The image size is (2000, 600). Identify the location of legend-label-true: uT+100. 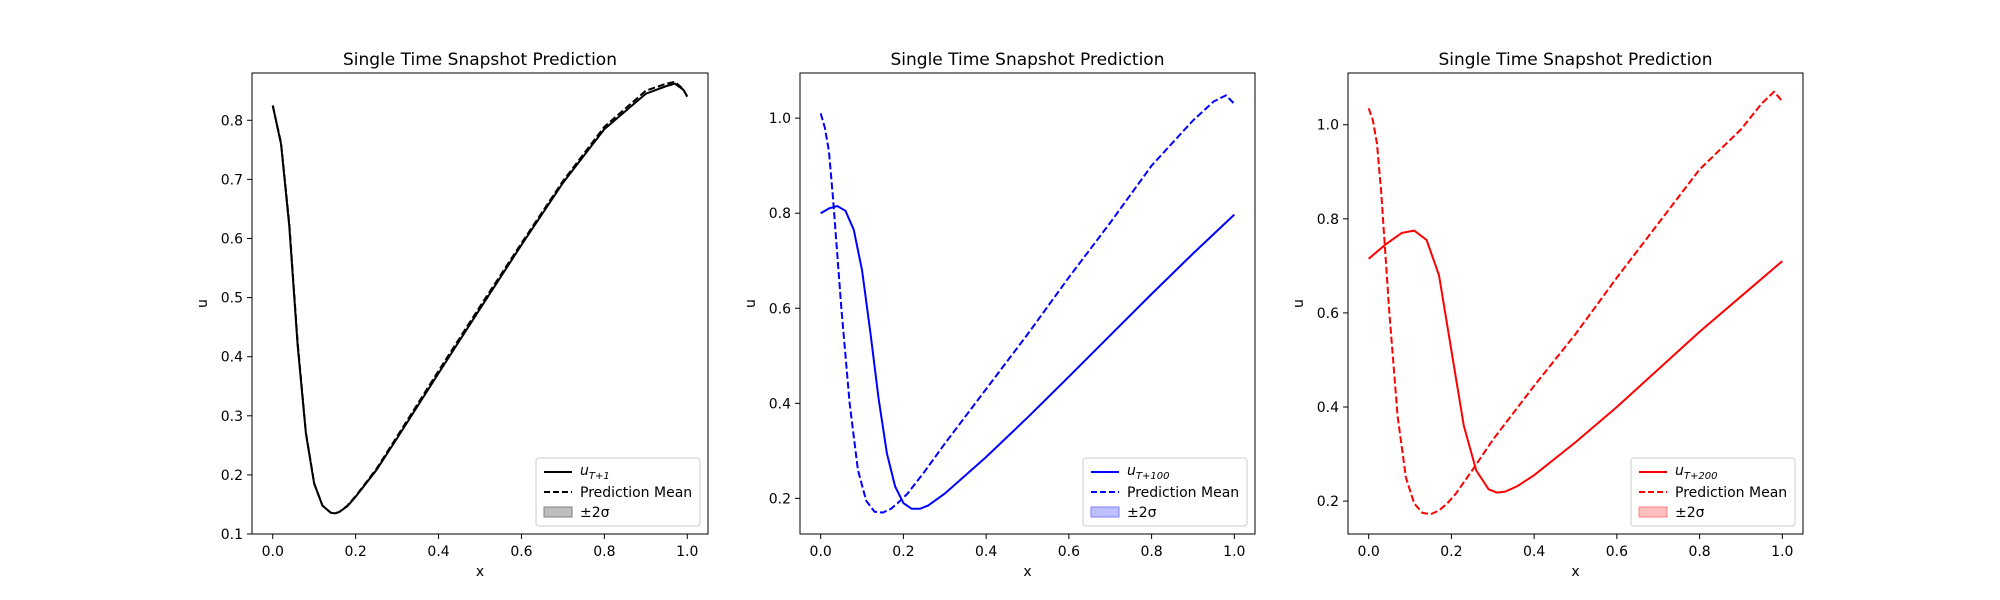
(1148, 472).